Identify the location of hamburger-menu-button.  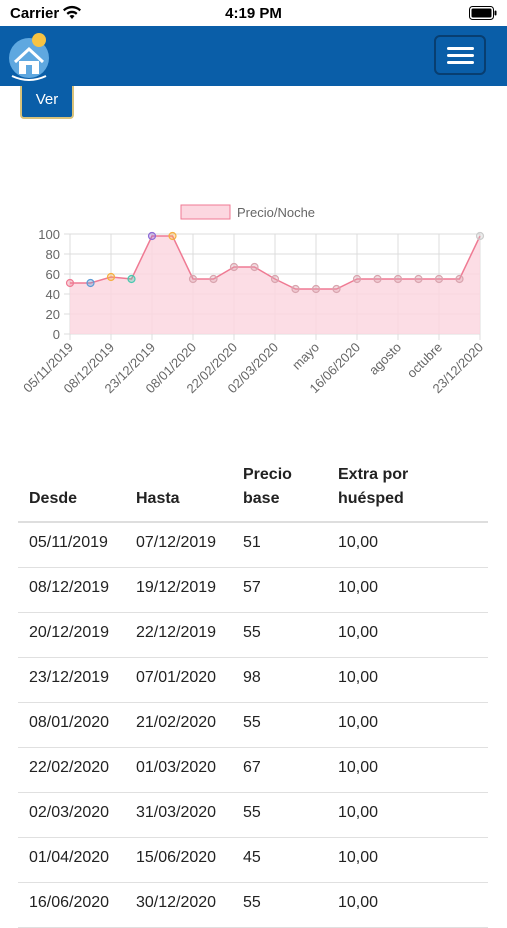
(460, 55).